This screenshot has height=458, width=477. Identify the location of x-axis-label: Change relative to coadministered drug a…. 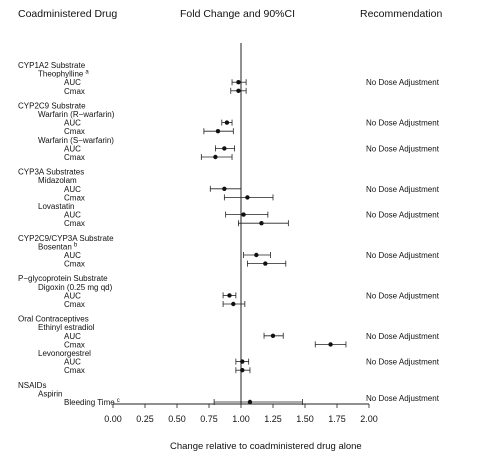
(266, 446).